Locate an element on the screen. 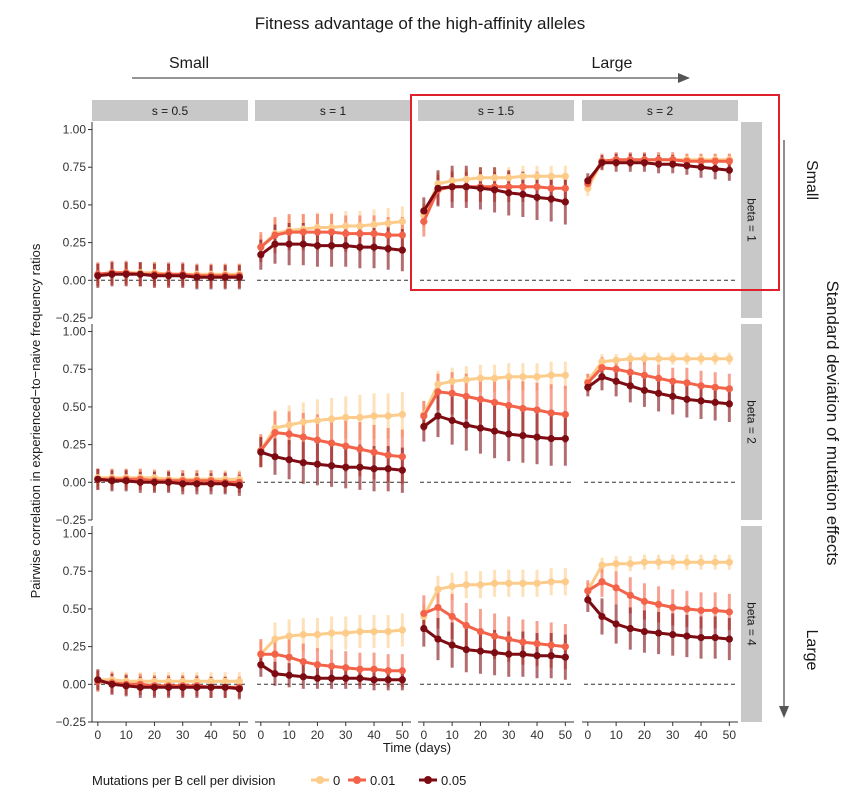 This screenshot has width=852, height=796. row-strip-label: beta = 4 is located at coordinates (752, 624).